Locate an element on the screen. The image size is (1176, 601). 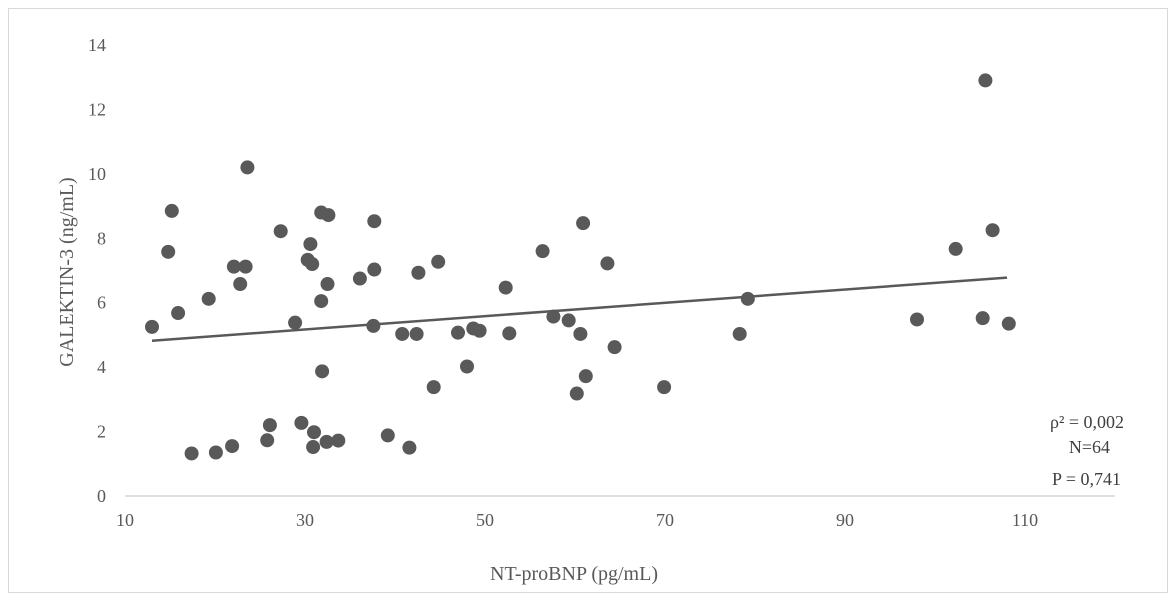
x-tick-label: 90 is located at coordinates (845, 520).